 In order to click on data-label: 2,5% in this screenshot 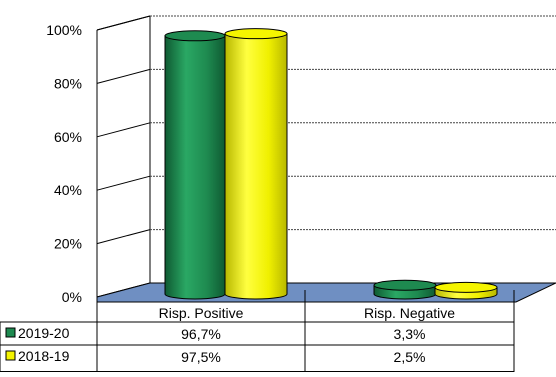, I will do `click(410, 357)`.